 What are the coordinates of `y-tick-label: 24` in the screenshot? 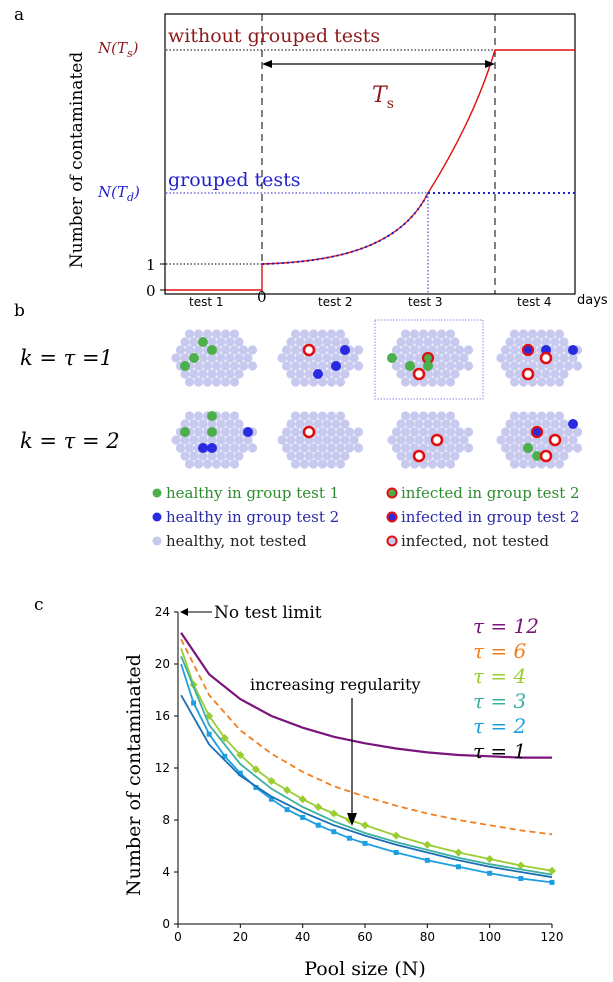 It's located at (162, 612).